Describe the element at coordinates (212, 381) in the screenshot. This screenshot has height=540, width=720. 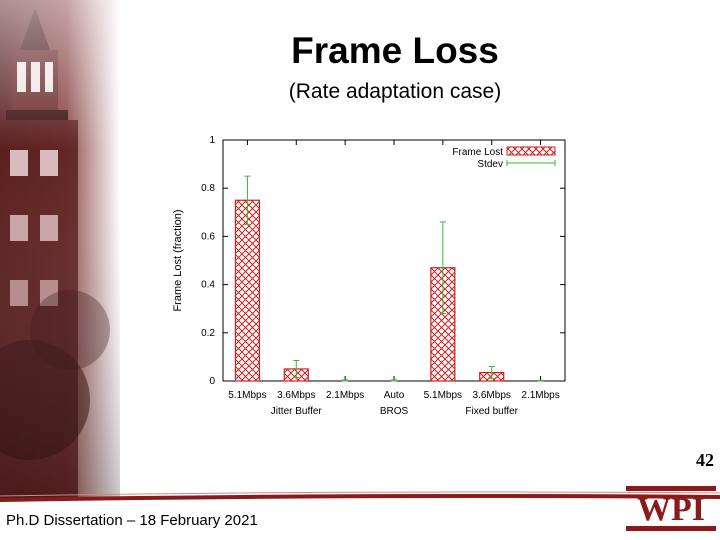
I see `y-tick-label: 0` at that location.